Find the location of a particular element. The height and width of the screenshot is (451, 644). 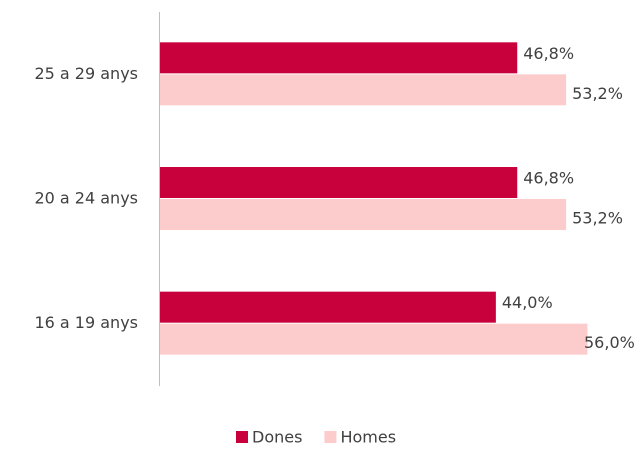

y-tick-label: 16 a 19 anys is located at coordinates (86, 322).